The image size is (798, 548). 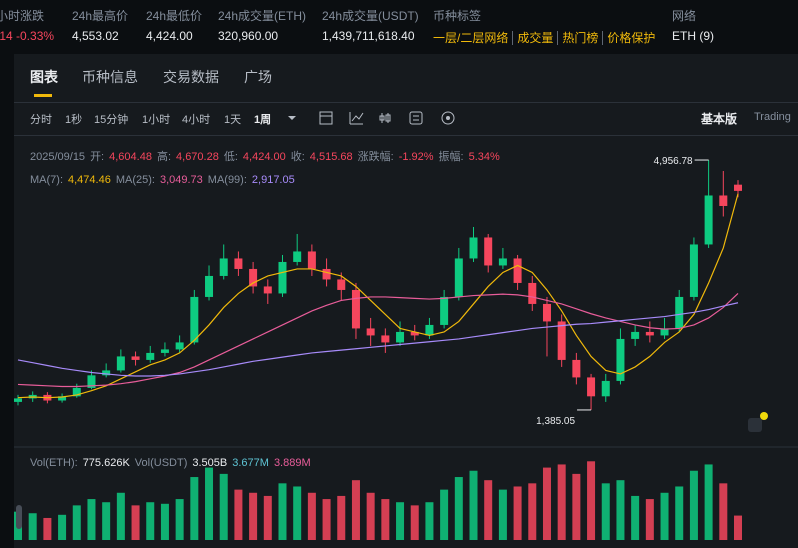 I want to click on interval: 1秒, so click(x=74, y=120).